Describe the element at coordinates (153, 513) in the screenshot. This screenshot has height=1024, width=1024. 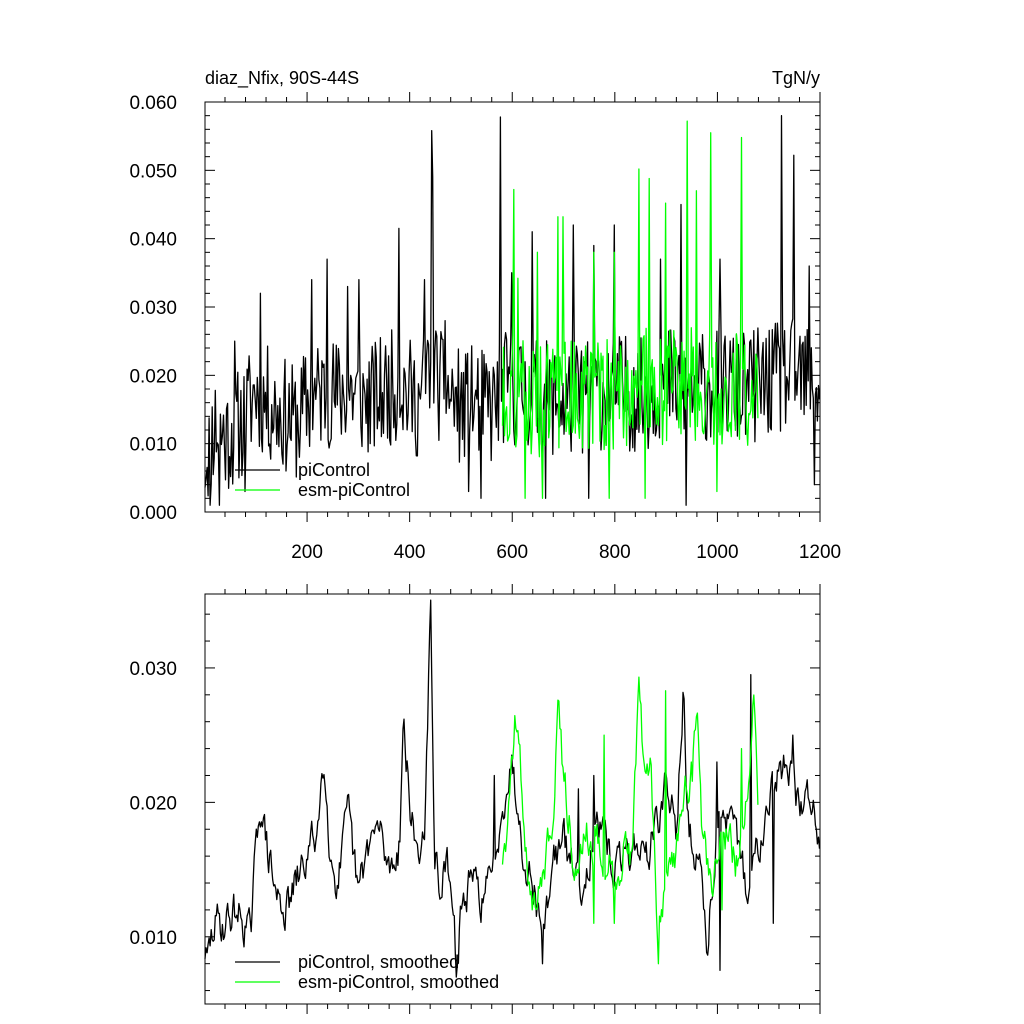
I see `y-tick-label: 0.000` at that location.